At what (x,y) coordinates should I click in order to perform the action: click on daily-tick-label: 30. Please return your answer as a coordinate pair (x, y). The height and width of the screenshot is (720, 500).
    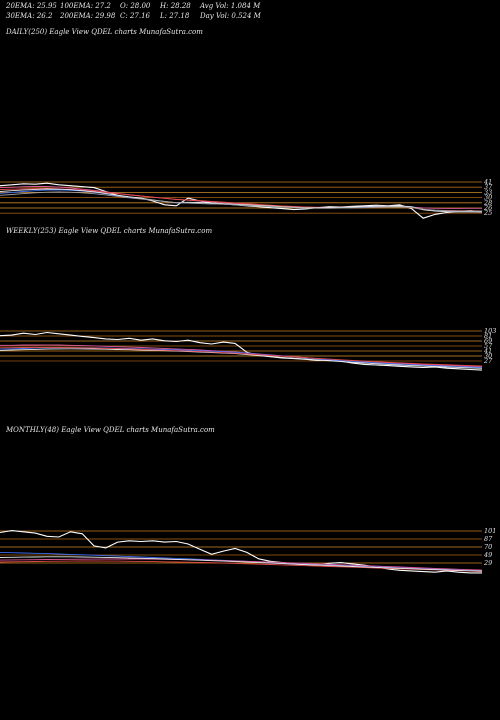
    Looking at the image, I should click on (488, 198).